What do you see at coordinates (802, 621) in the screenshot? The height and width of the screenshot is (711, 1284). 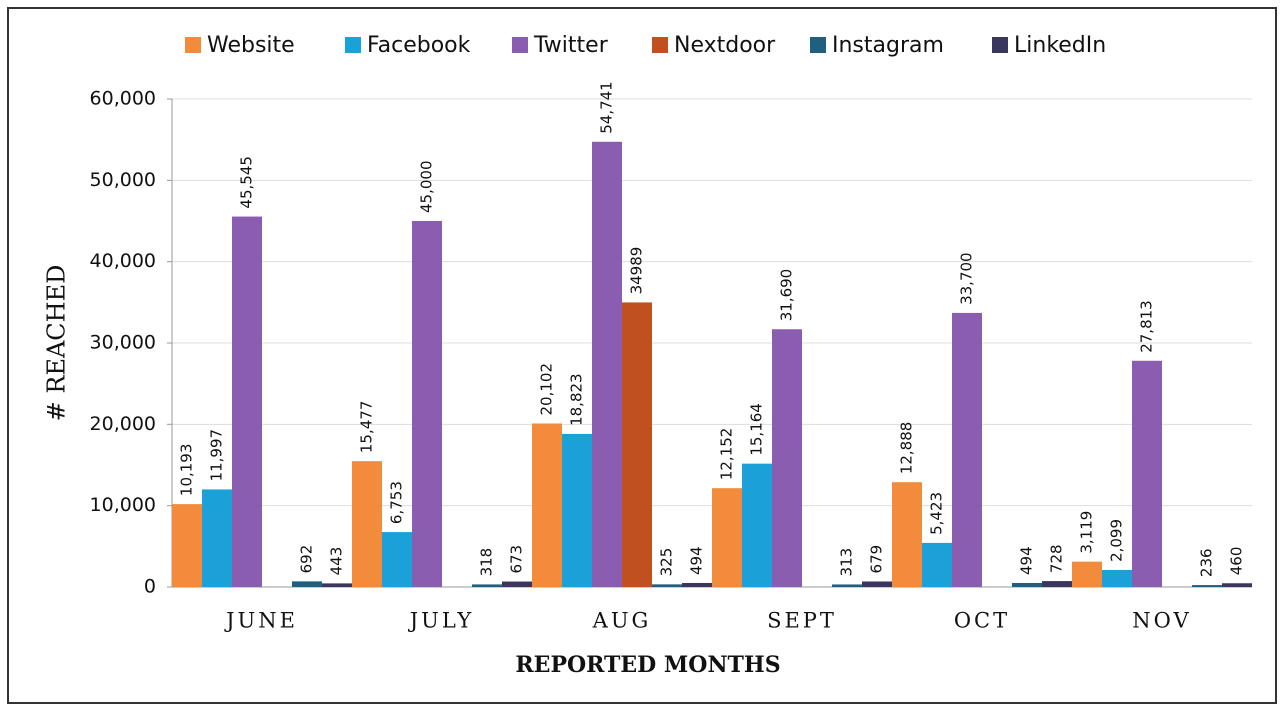 I see `x-tick-label: SEPT` at bounding box center [802, 621].